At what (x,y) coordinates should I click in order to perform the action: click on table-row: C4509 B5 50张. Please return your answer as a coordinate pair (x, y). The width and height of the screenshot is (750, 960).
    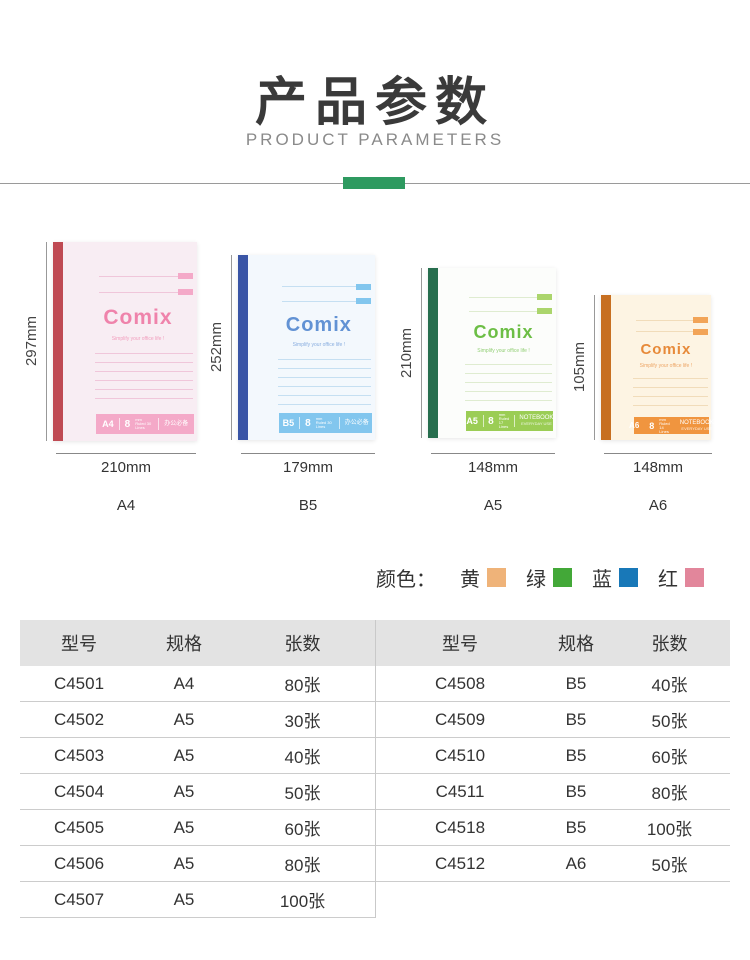
    Looking at the image, I should click on (553, 720).